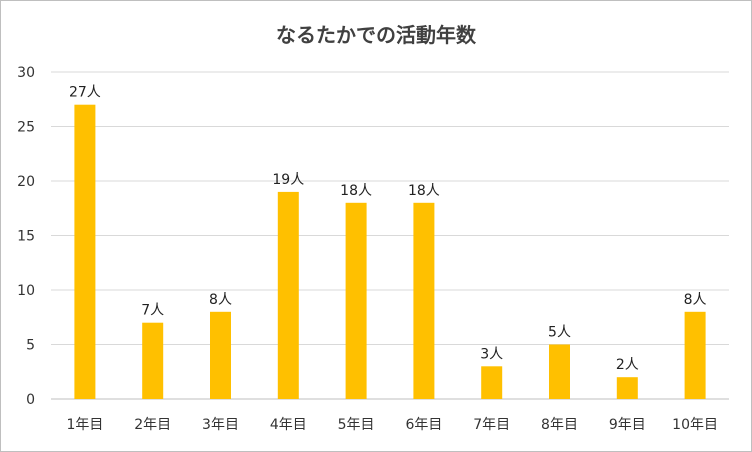  I want to click on y-tick-label: 5, so click(30, 346).